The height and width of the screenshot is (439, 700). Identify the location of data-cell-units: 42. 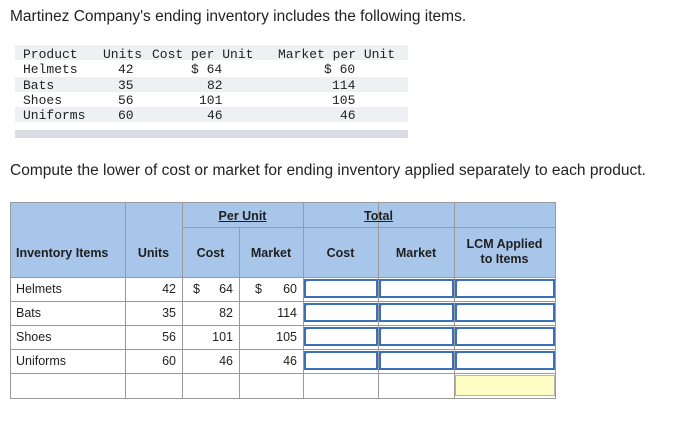
(126, 69).